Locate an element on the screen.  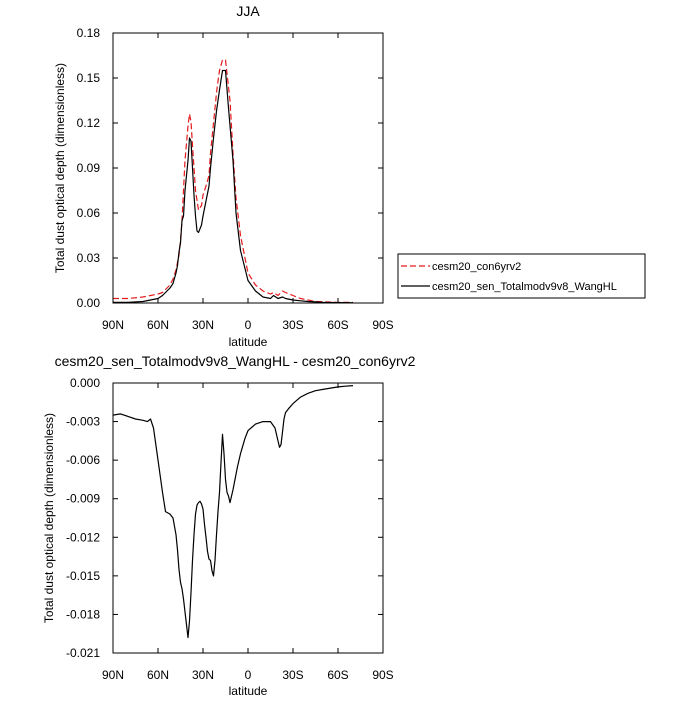
y-tick-label: -0.006 is located at coordinates (83, 460).